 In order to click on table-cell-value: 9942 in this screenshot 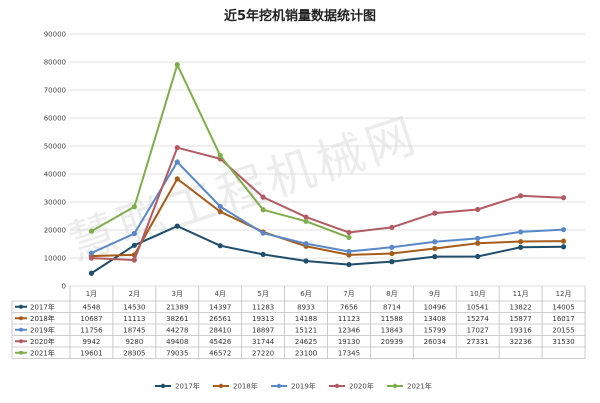, I will do `click(92, 342)`.